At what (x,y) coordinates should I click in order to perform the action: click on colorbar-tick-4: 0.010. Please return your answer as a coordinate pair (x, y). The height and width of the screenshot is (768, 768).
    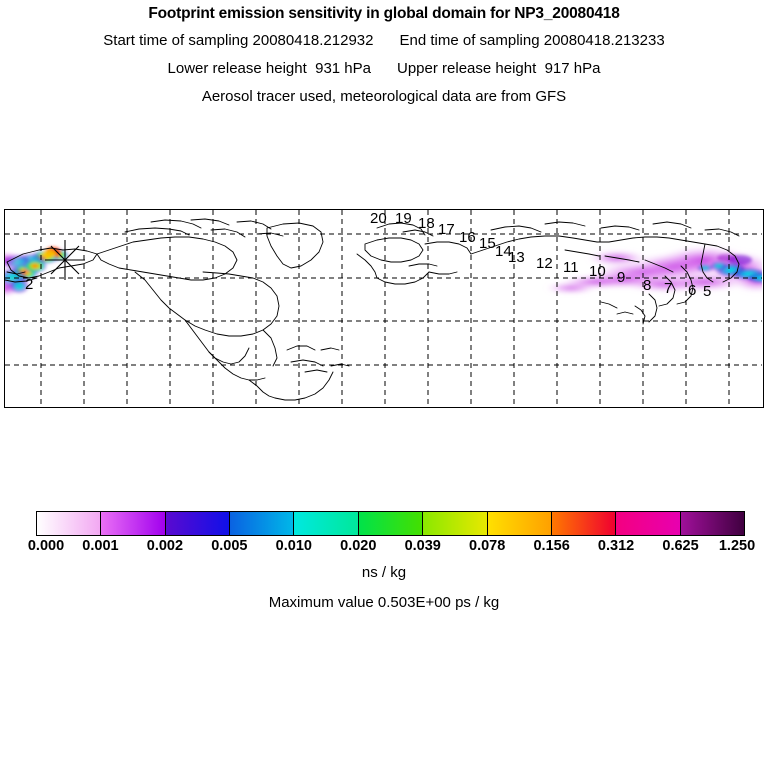
    Looking at the image, I should click on (293, 546).